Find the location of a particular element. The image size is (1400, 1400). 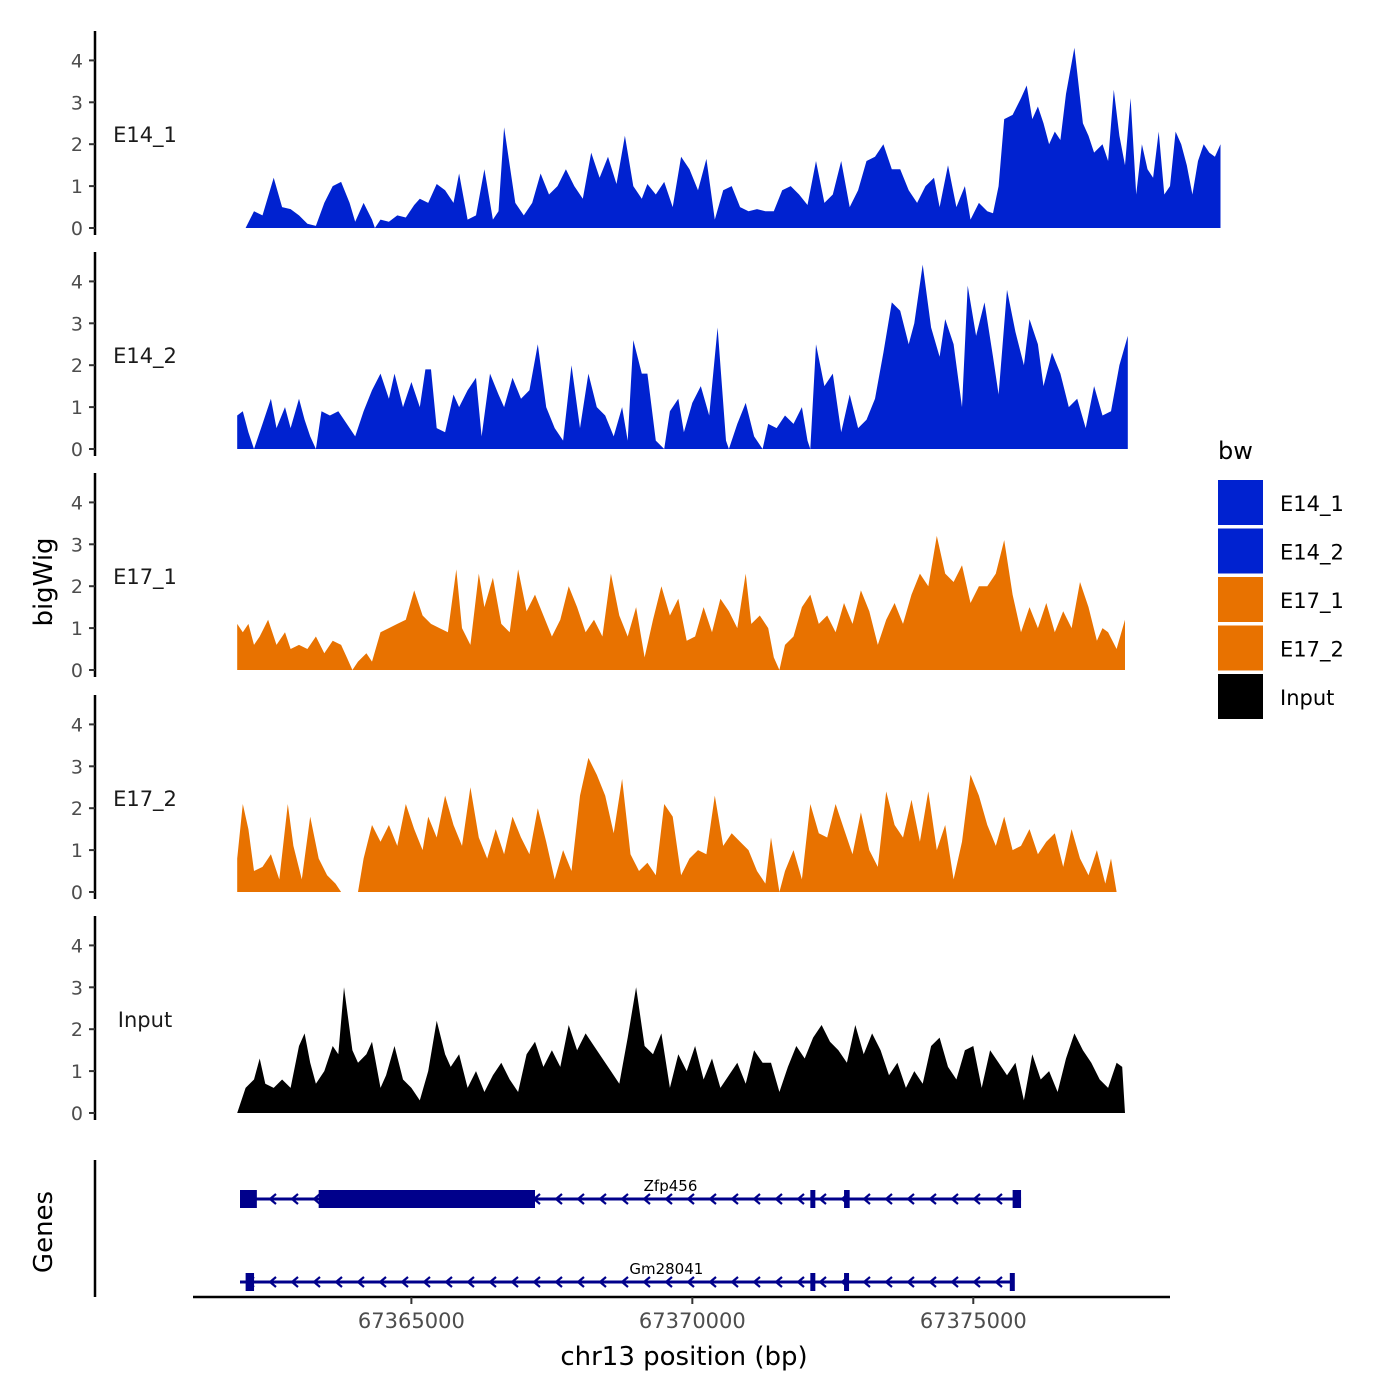

track-label: E17_2 is located at coordinates (145, 799).